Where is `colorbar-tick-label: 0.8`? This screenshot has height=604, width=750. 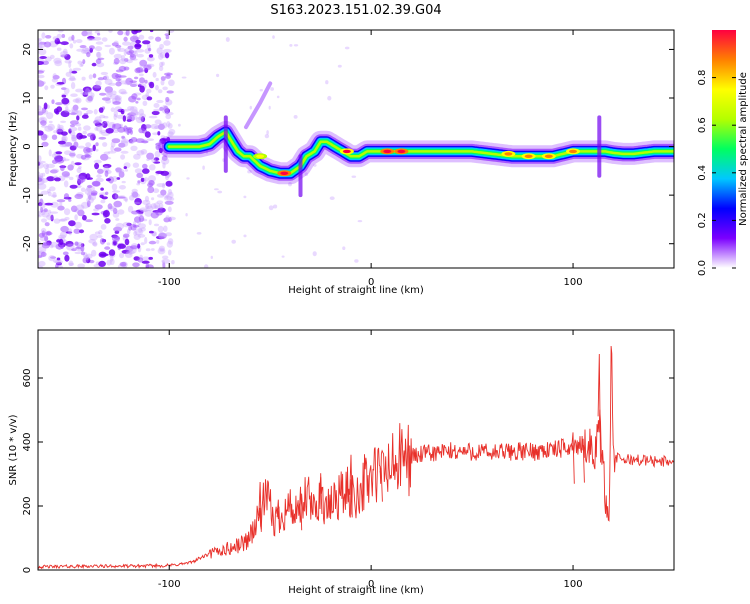
colorbar-tick-label: 0.8 is located at coordinates (702, 78).